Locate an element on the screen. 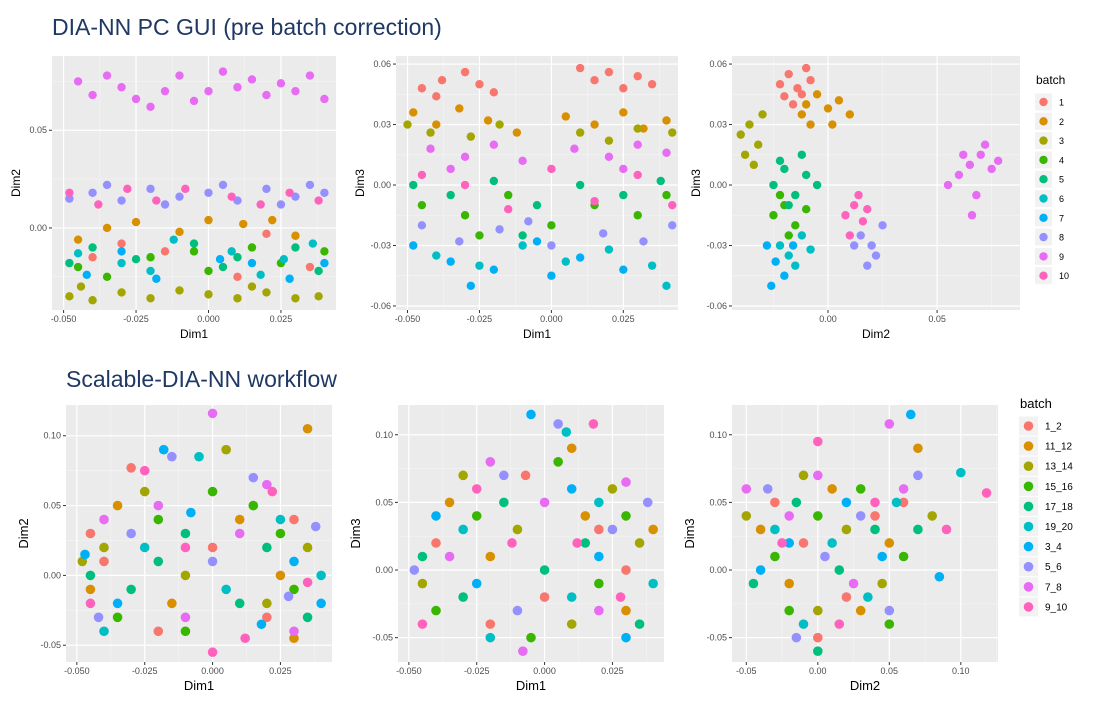  y-tick-label: 0.05 is located at coordinates (384, 502).